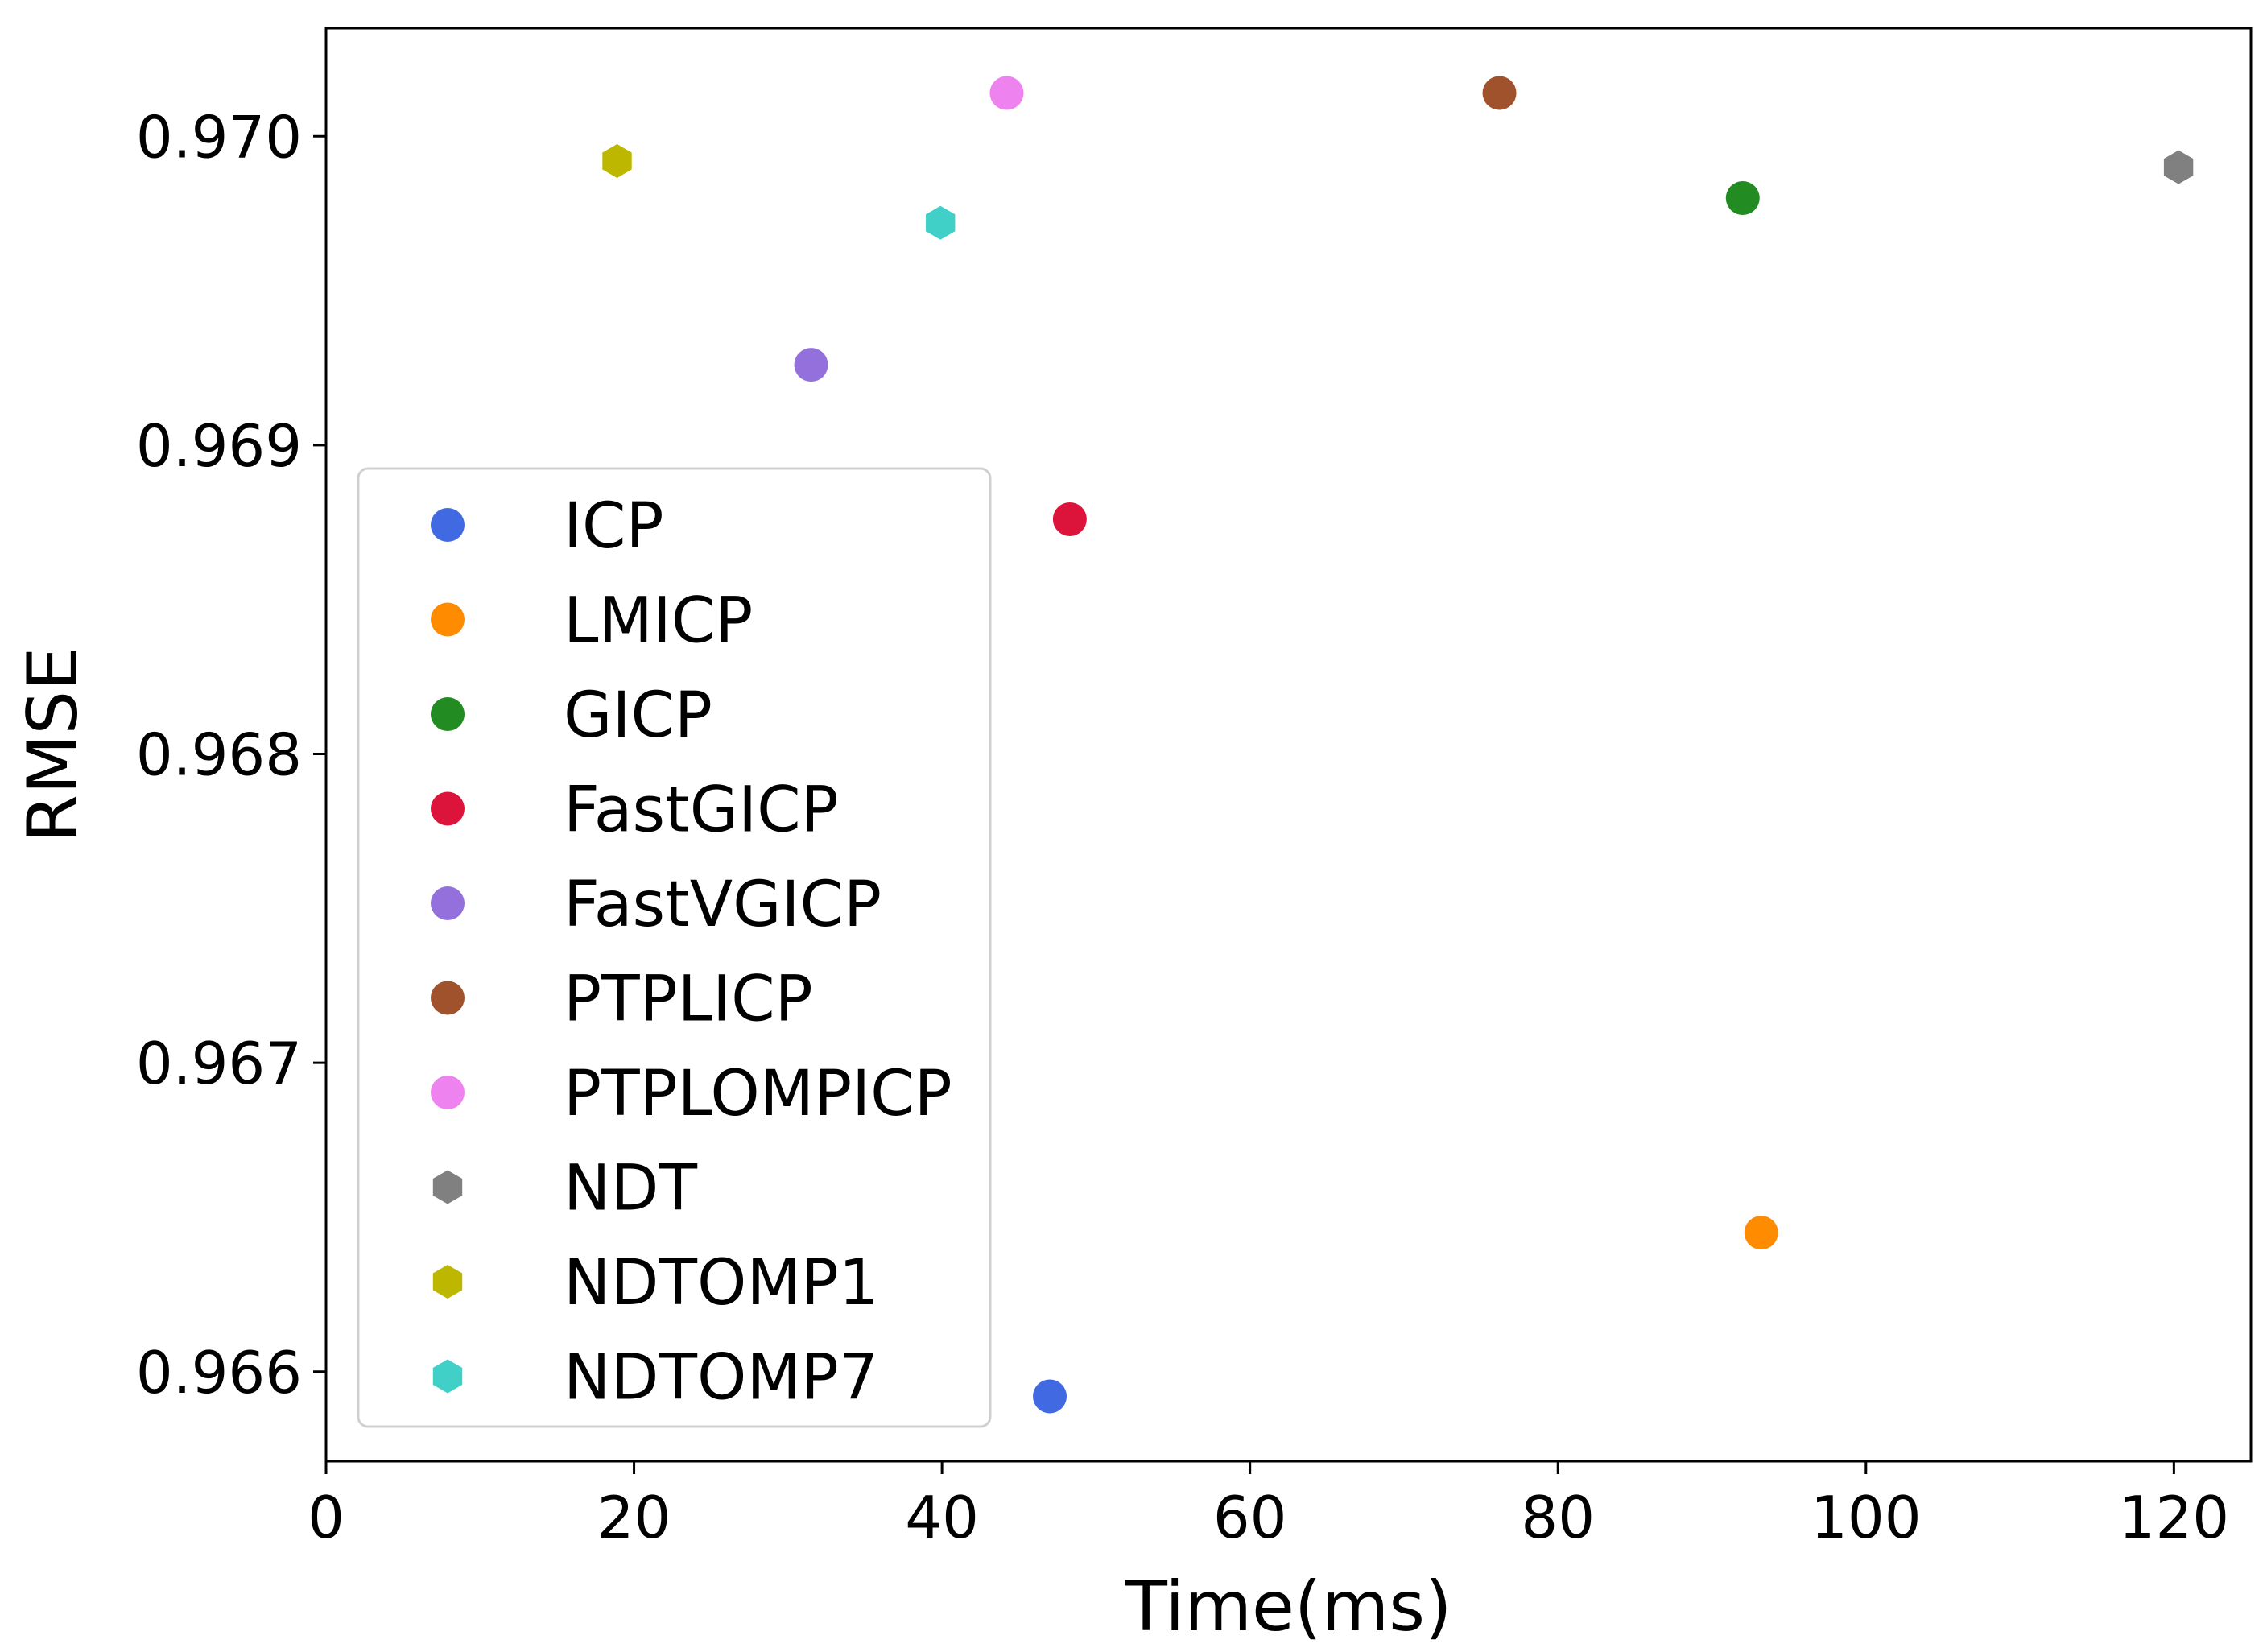 The width and height of the screenshot is (2267, 1652). What do you see at coordinates (53, 745) in the screenshot?
I see `y-axis-label: RMSE` at bounding box center [53, 745].